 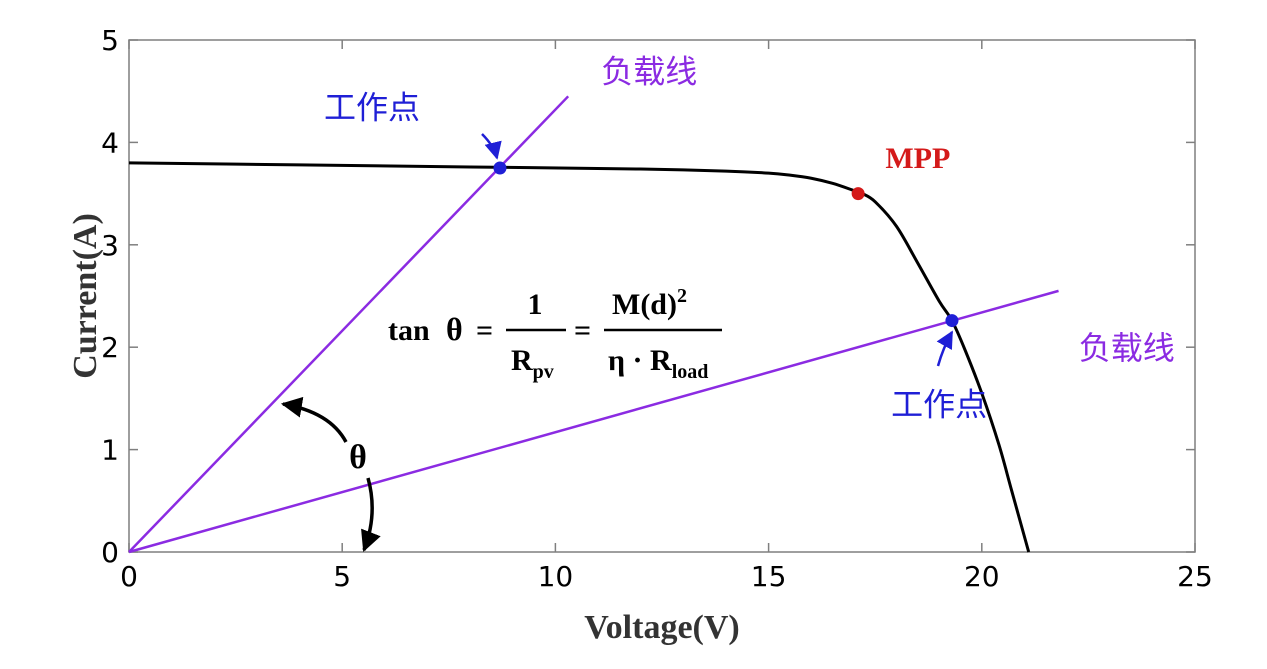 What do you see at coordinates (644, 304) in the screenshot?
I see `formula-num-2-base: M(d)` at bounding box center [644, 304].